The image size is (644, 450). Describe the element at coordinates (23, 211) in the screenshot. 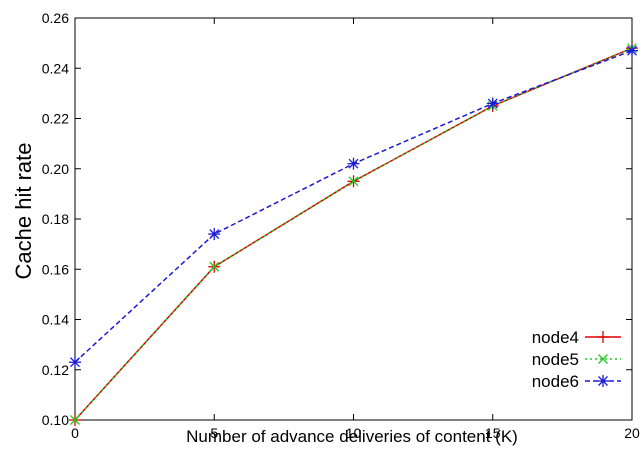

I see `y-axis-title: Cache hit rate` at that location.